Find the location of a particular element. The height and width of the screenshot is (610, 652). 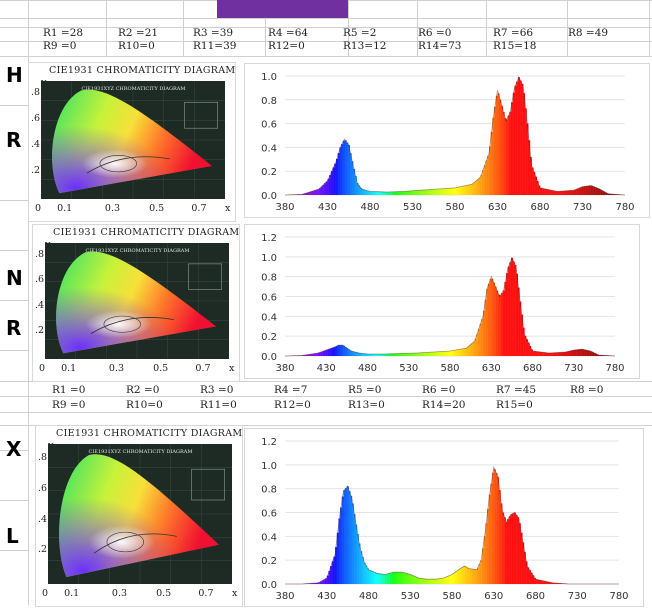

r-value: R3 =0 is located at coordinates (216, 390).